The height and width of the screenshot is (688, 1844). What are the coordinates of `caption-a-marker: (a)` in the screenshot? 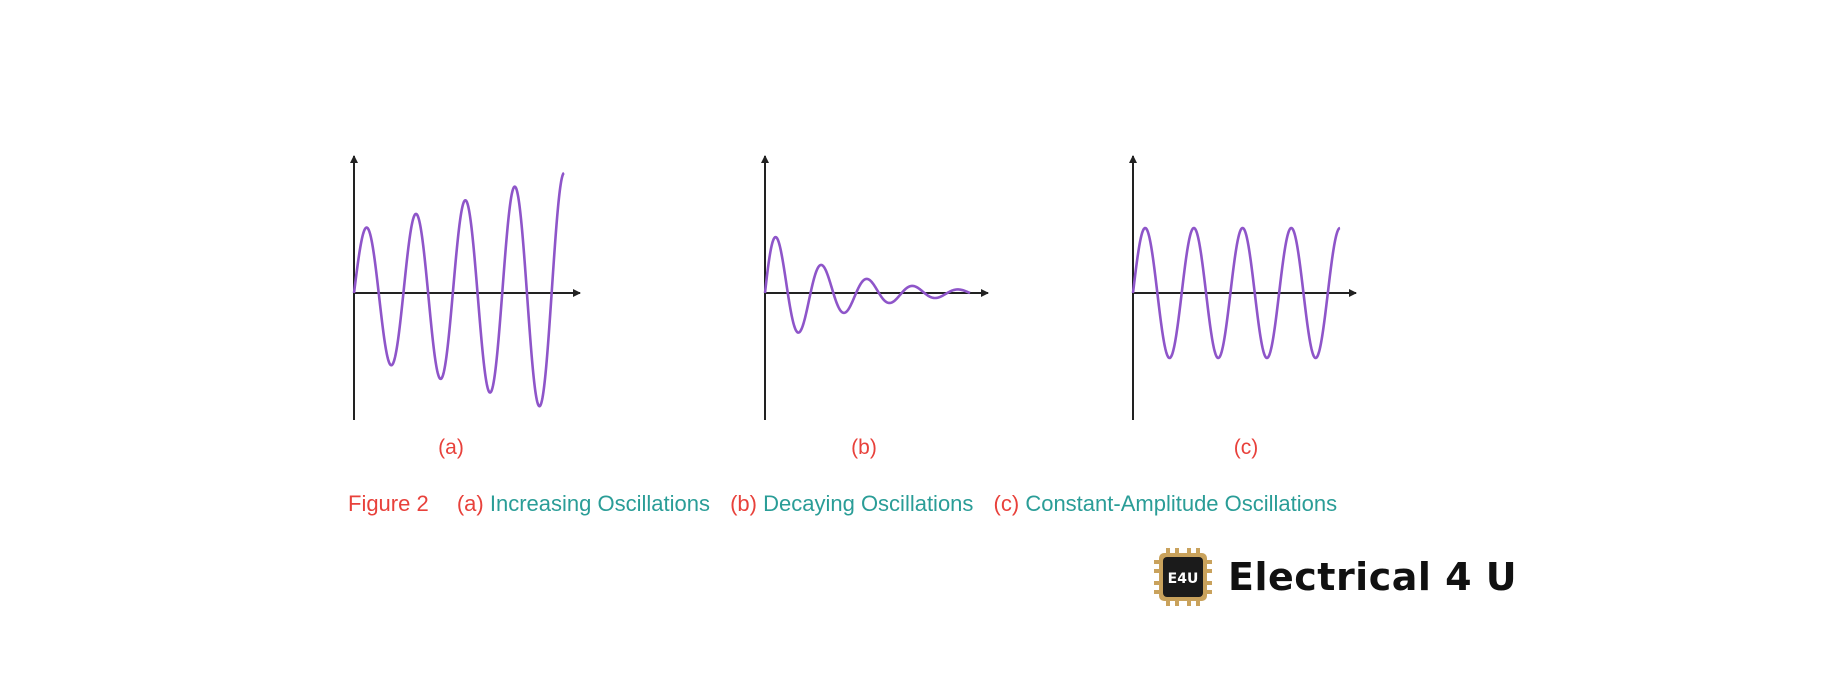 It's located at (470, 503).